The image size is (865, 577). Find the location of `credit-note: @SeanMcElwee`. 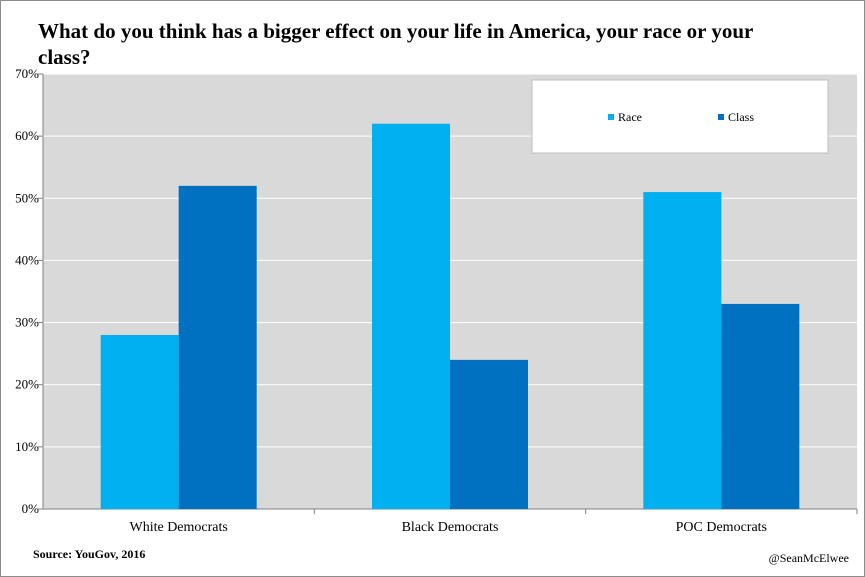

credit-note: @SeanMcElwee is located at coordinates (808, 558).